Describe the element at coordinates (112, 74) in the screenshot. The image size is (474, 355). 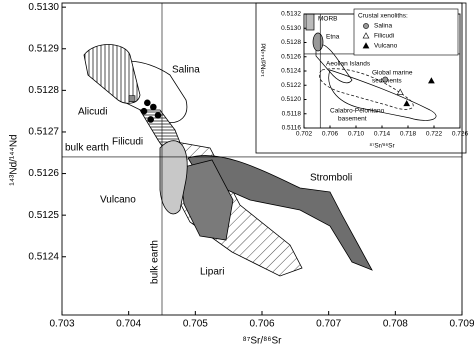
I see `alicudi-field` at that location.